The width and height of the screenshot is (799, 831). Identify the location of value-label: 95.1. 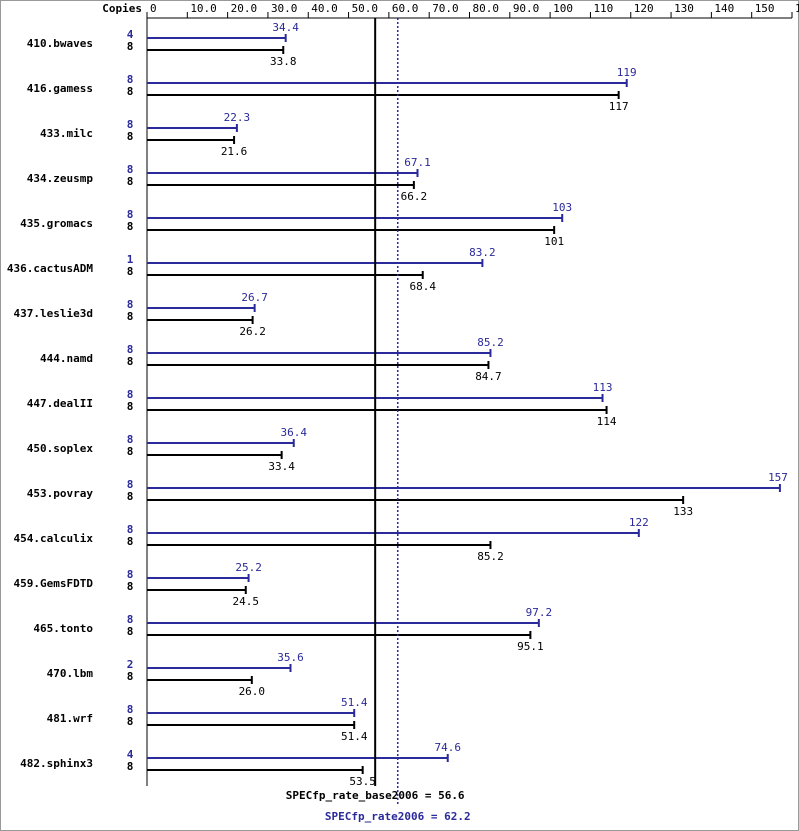
(530, 646).